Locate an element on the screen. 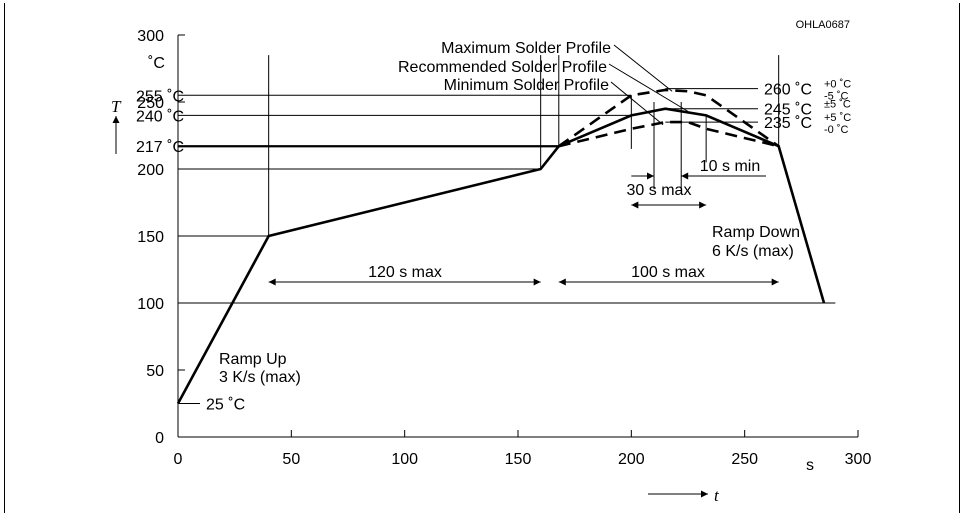 The width and height of the screenshot is (965, 514). ramp-up-label-line2: 3 K/s (max) is located at coordinates (260, 377).